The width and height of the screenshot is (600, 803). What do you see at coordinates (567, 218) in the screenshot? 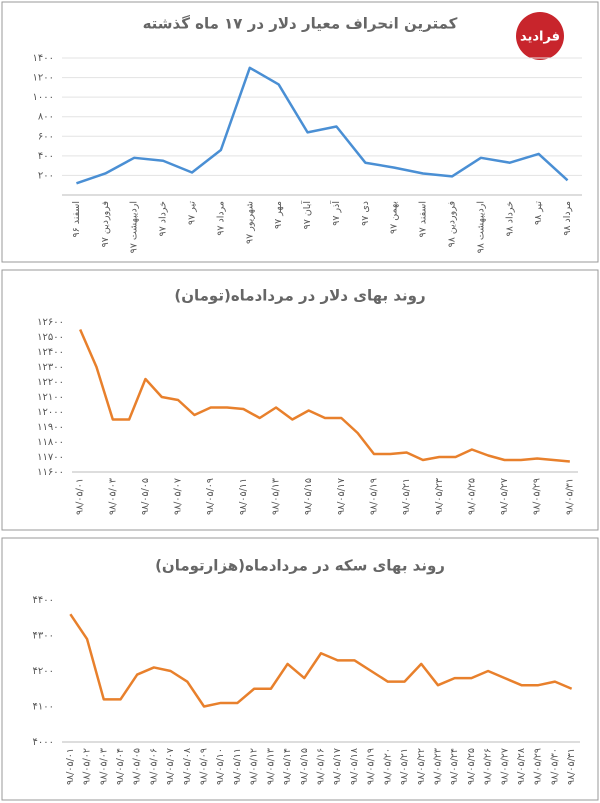
I see `x-tick-label: مرداد ۹۸` at bounding box center [567, 218].